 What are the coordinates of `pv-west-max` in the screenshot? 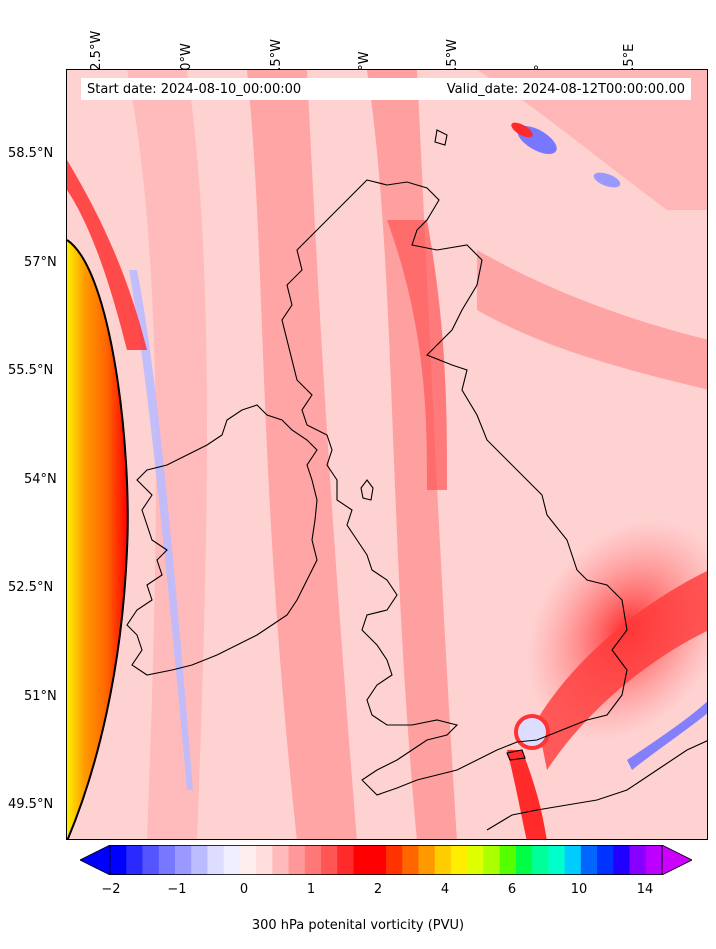 It's located at (97, 539).